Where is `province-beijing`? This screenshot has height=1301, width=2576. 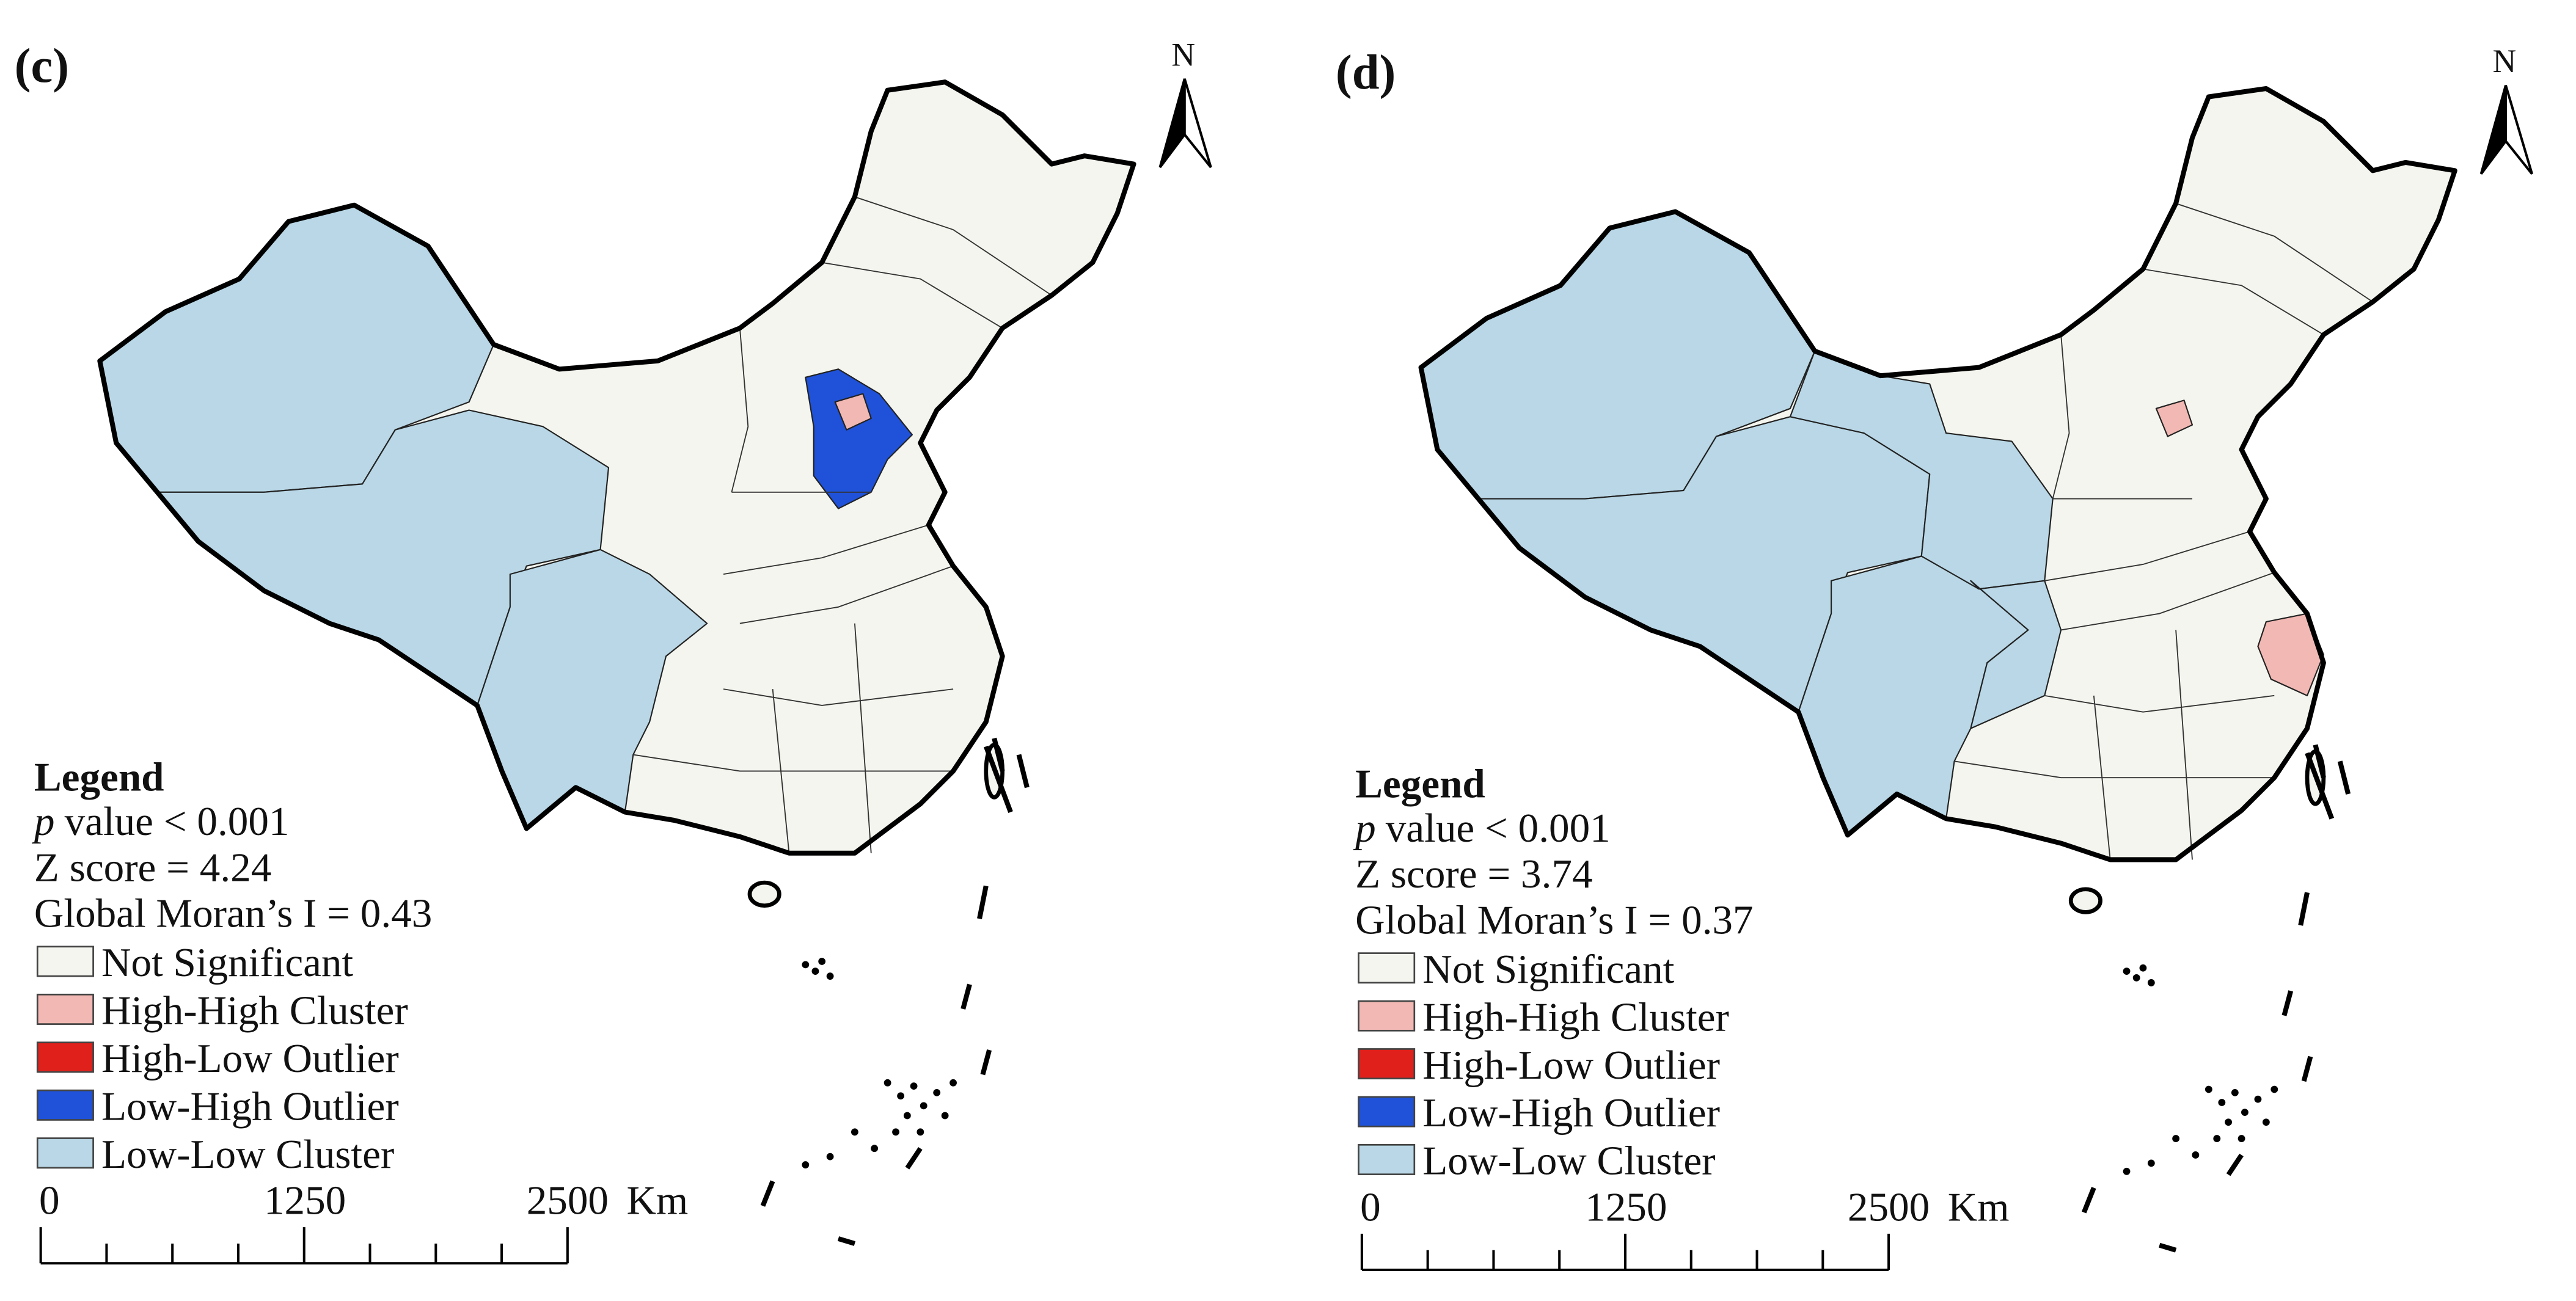 province-beijing is located at coordinates (2174, 418).